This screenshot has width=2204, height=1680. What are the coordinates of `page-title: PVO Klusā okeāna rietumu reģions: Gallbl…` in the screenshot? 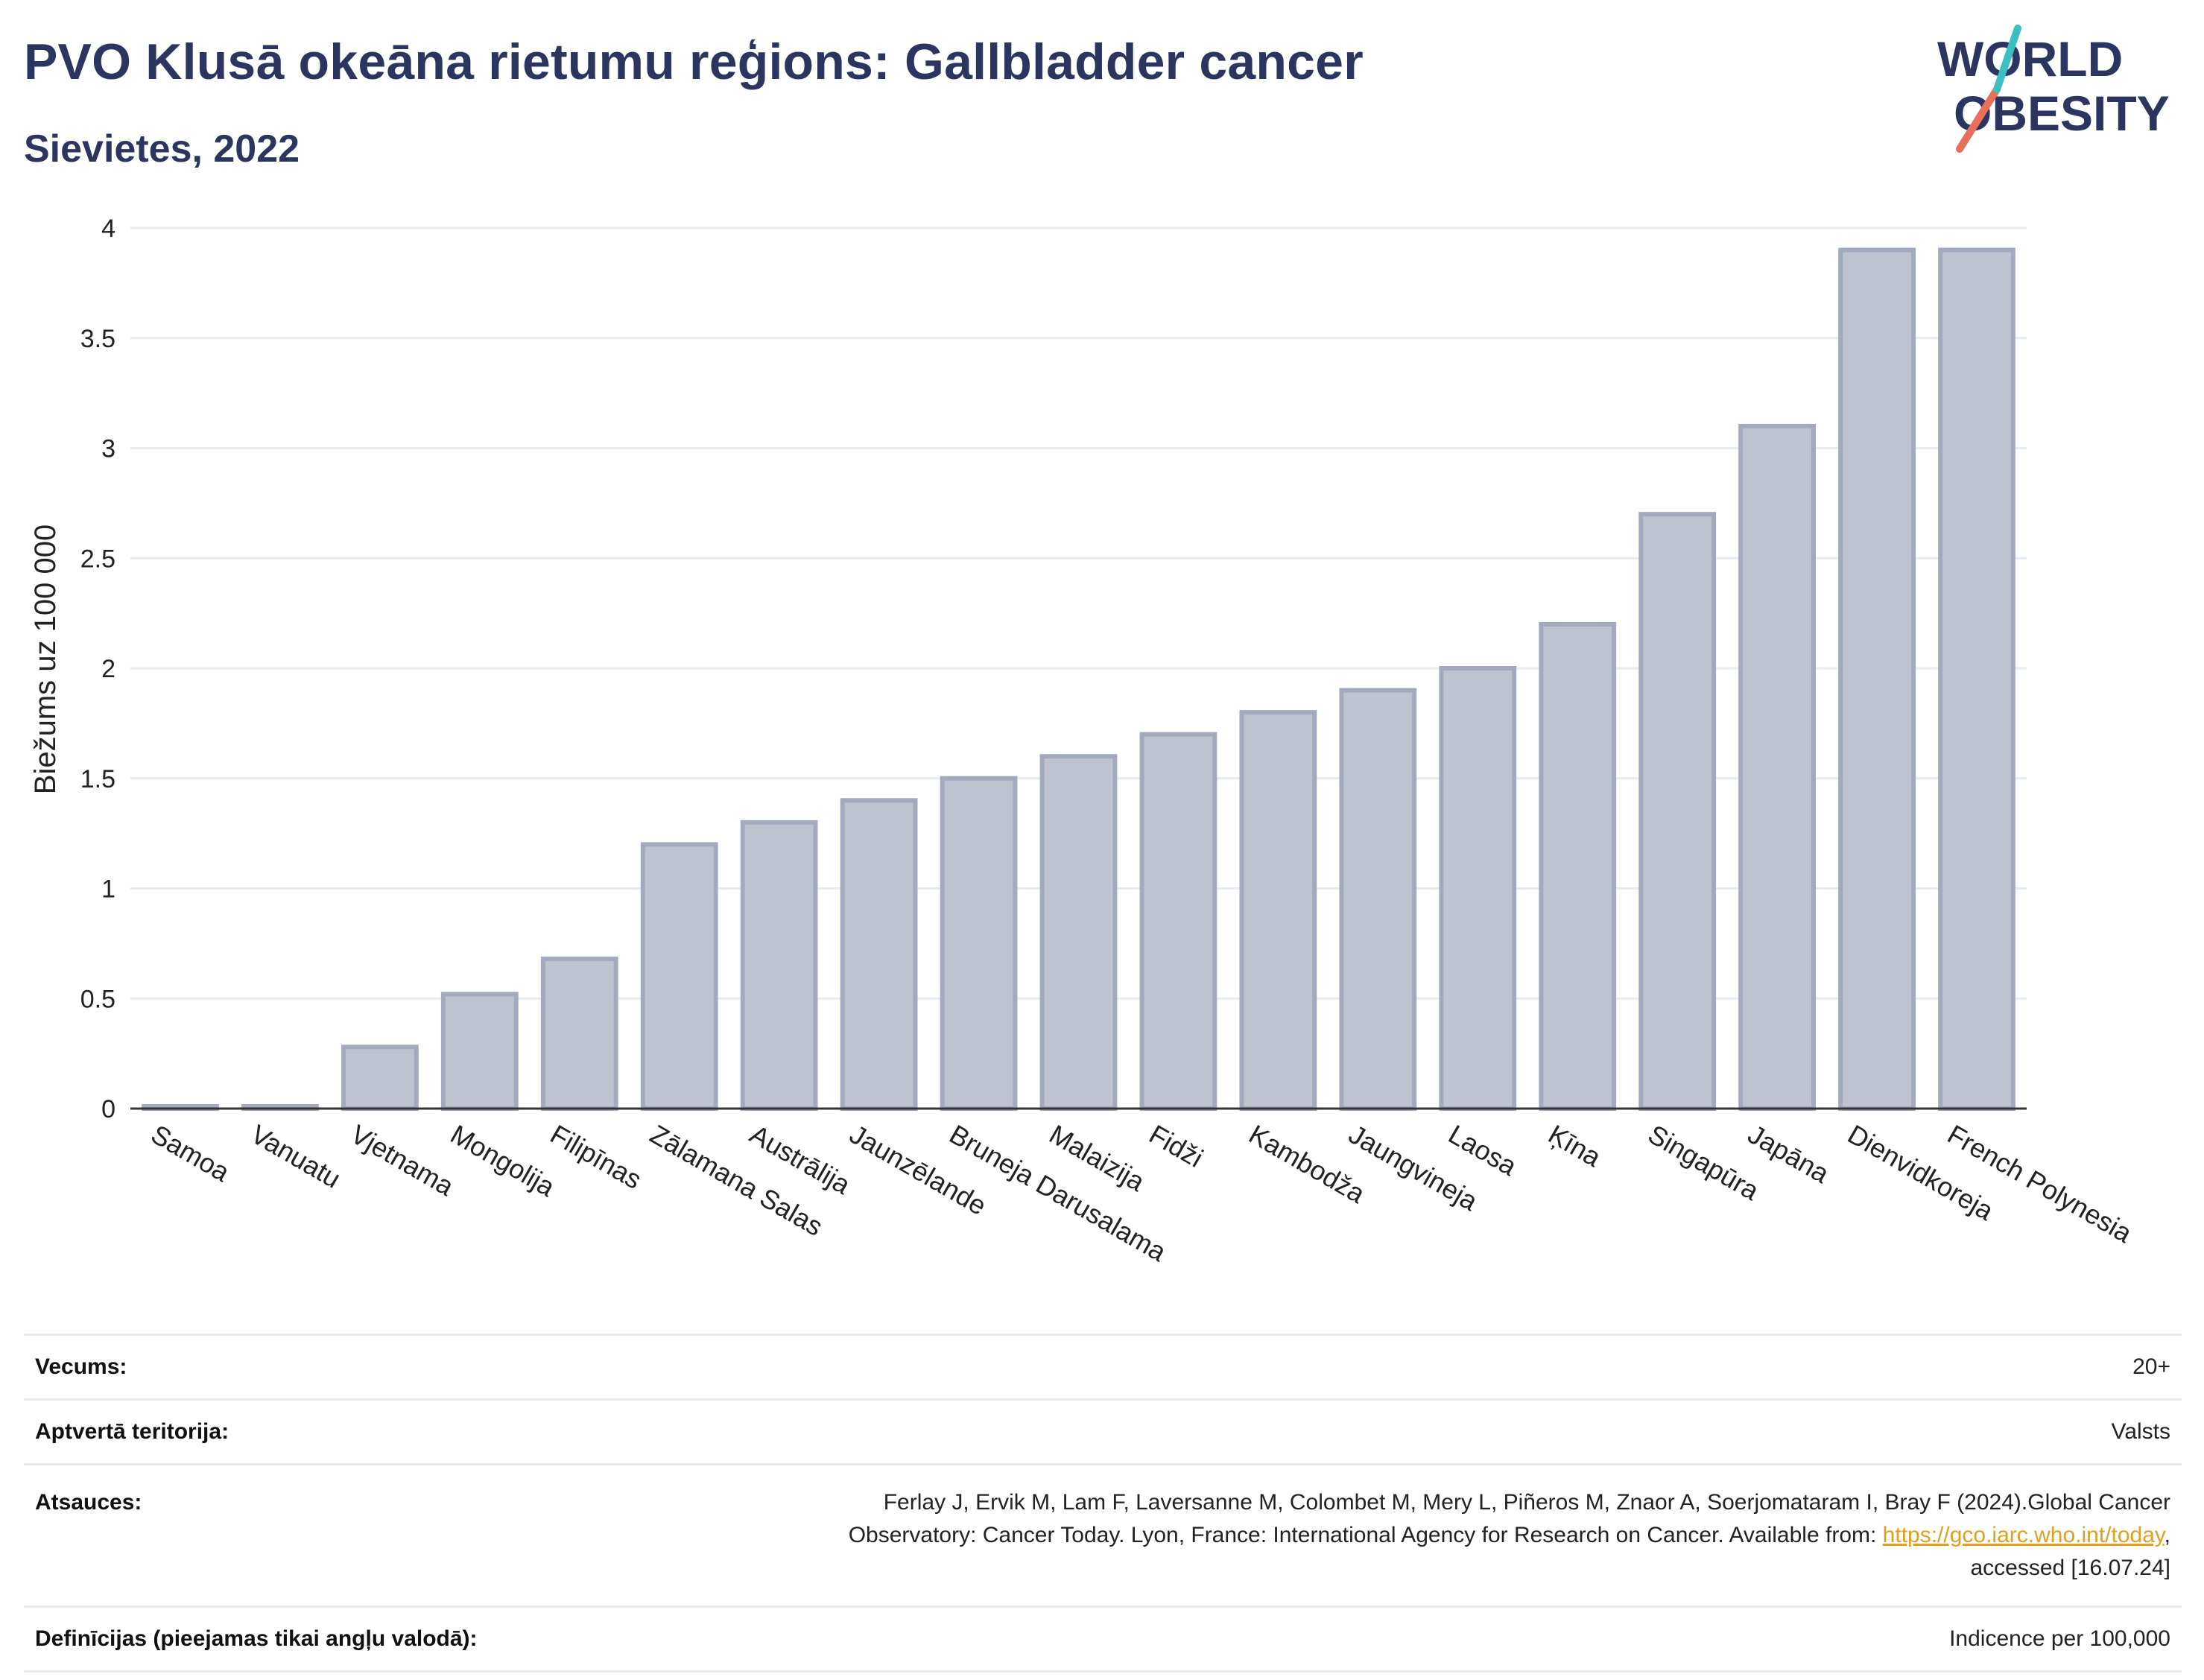 It's located at (694, 62).